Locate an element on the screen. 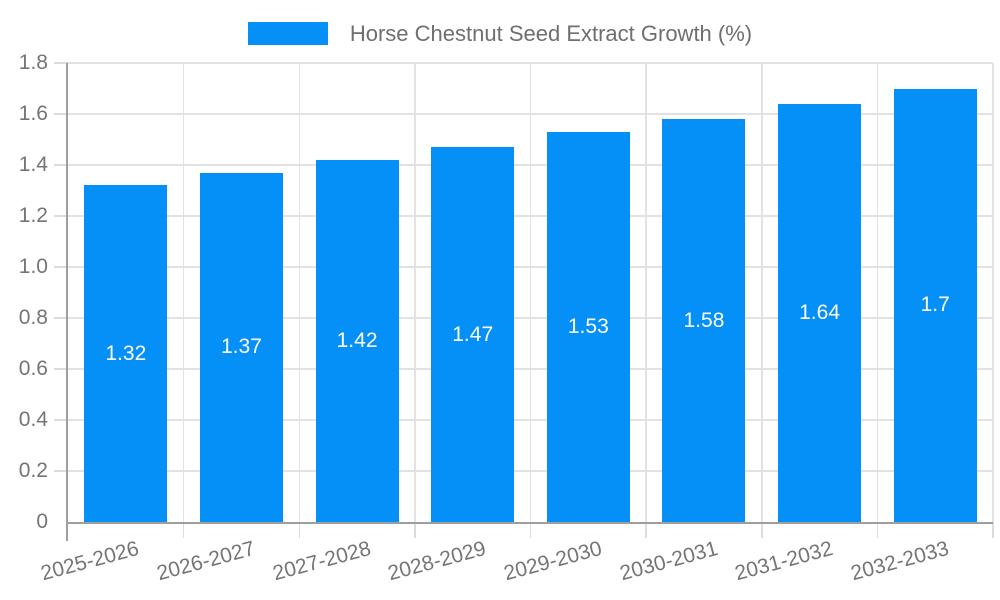 The width and height of the screenshot is (1000, 600). y-tick-label: 1.6 is located at coordinates (33, 113).